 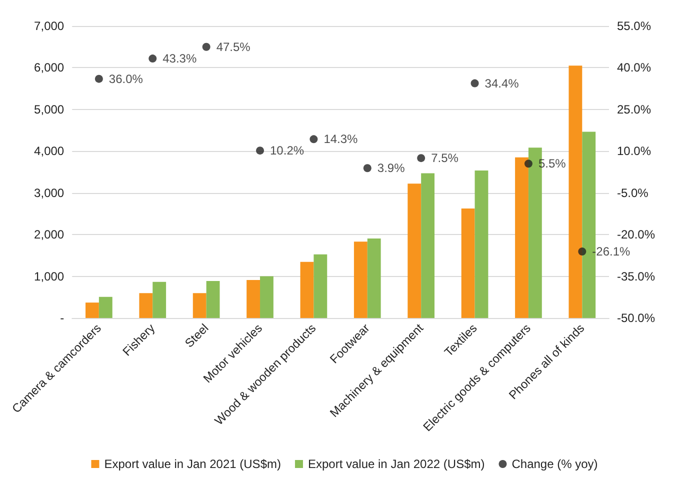 What do you see at coordinates (233, 47) in the screenshot?
I see `data-label: 47.5%` at bounding box center [233, 47].